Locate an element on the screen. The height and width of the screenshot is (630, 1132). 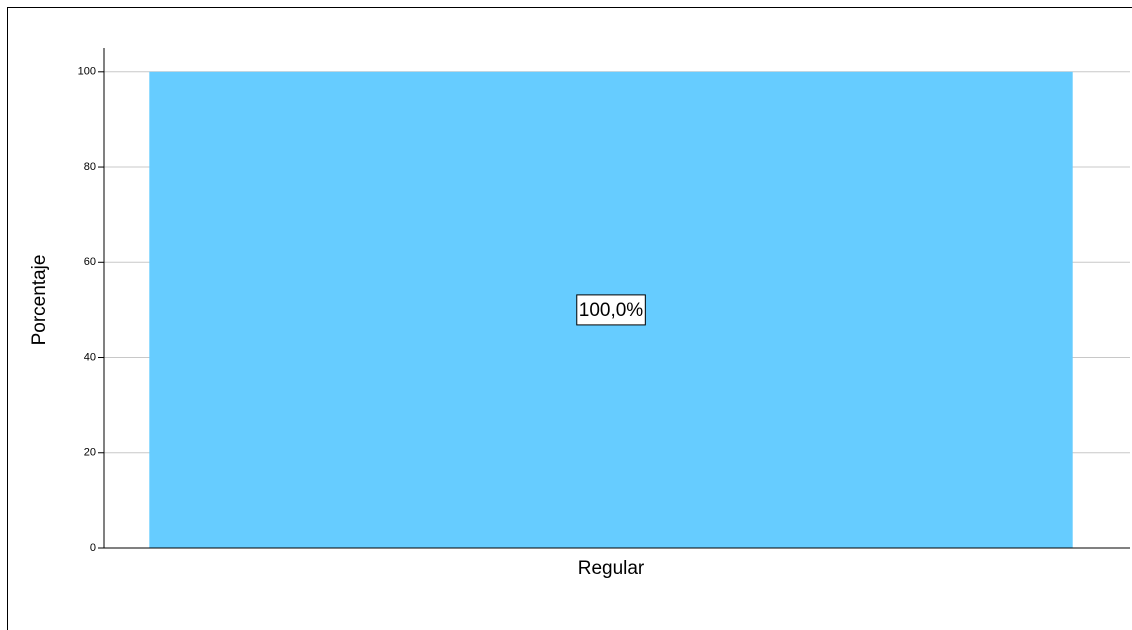
value-label: 100,0% is located at coordinates (611, 310).